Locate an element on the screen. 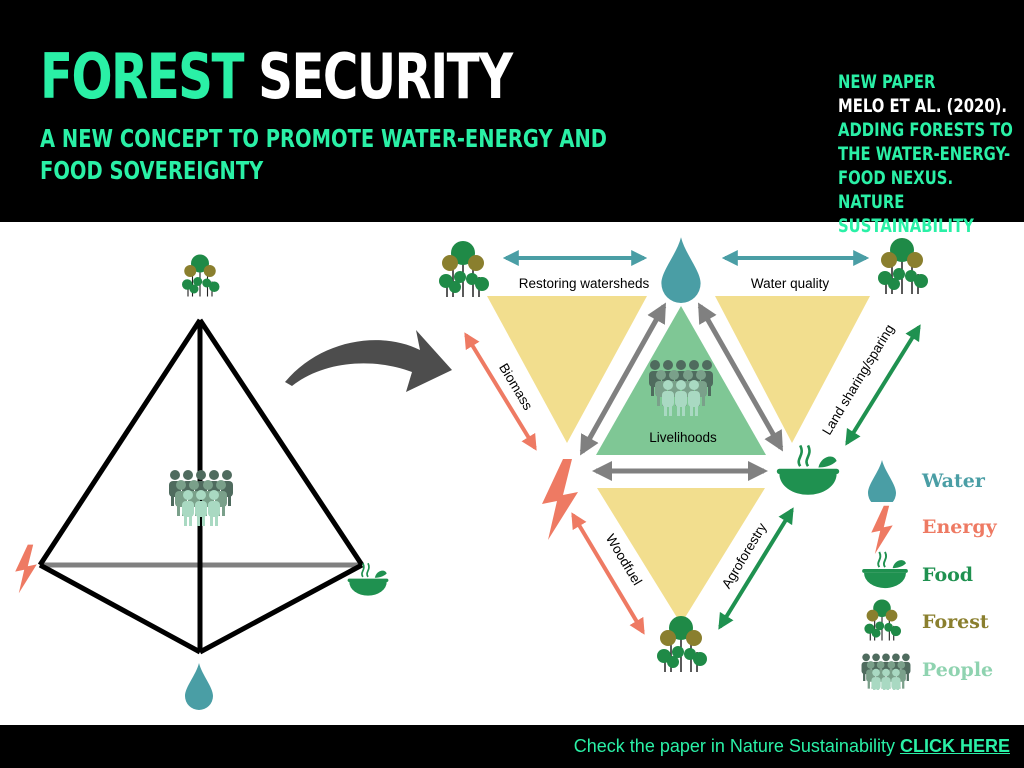  footer-text: Check the paper in Nature Sustainability is located at coordinates (734, 746).